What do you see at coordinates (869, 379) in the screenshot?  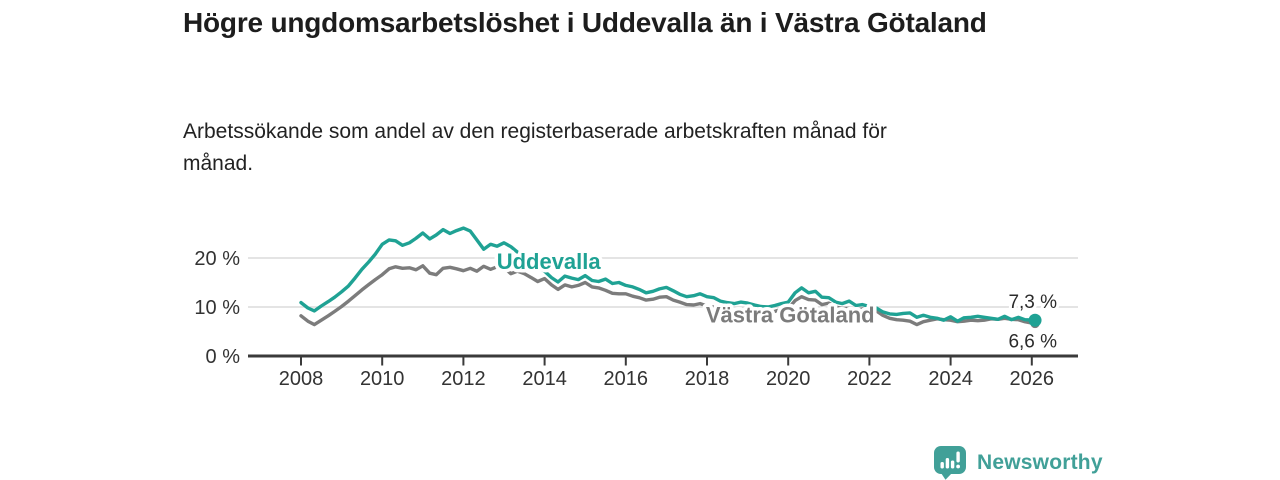 I see `x-axis-tick-label-2022: 2022` at bounding box center [869, 379].